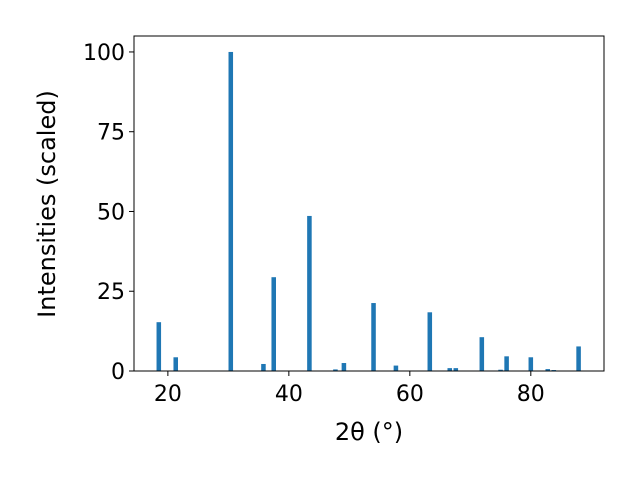  Describe the element at coordinates (118, 372) in the screenshot. I see `y-tick-label: 0` at that location.